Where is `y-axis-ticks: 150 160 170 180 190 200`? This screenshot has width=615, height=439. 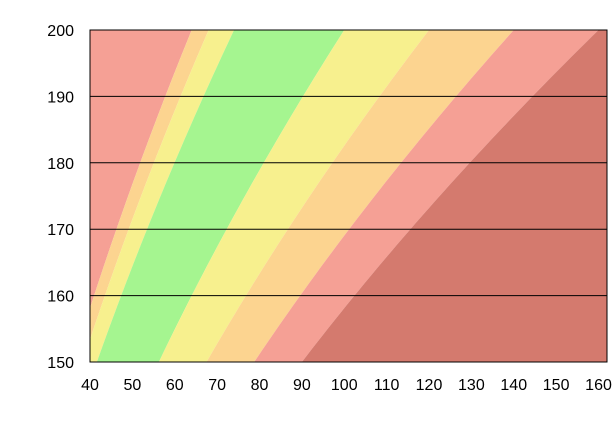
y-axis-ticks: 150 160 170 180 190 200 is located at coordinates (60, 197).